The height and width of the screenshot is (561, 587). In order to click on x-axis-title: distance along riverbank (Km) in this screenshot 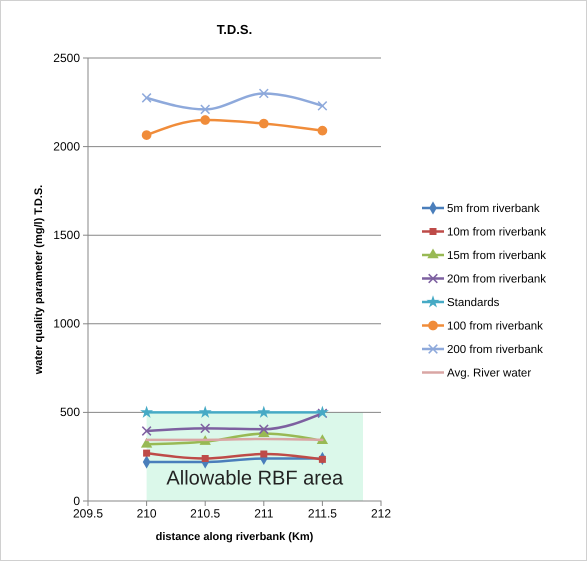, I will do `click(235, 537)`.